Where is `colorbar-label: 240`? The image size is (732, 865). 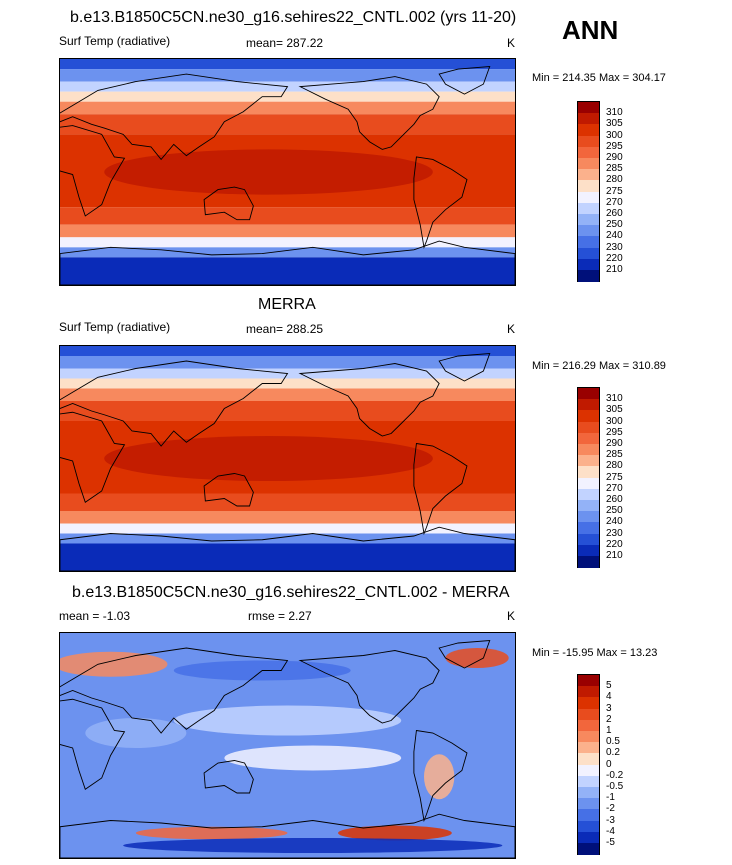
colorbar-label: 240 is located at coordinates (614, 522).